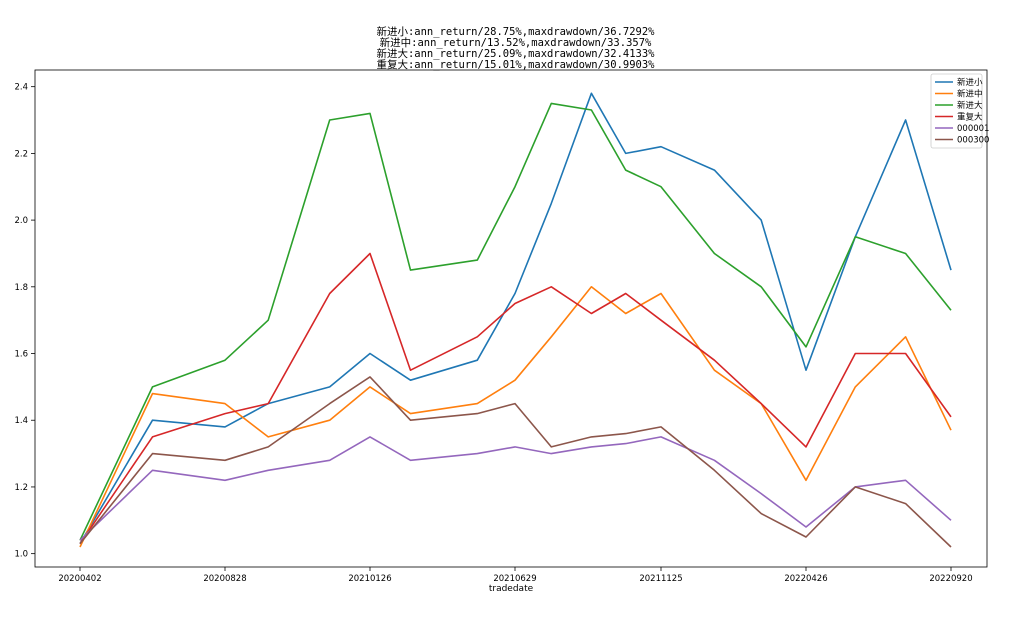 The width and height of the screenshot is (1031, 620). Describe the element at coordinates (79, 579) in the screenshot. I see `x-tick-label: 20200402` at that location.